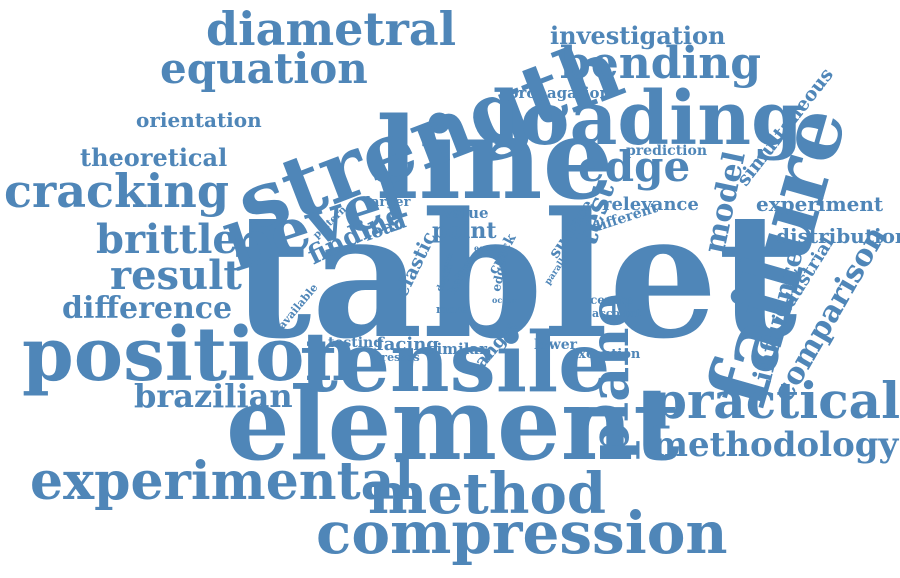 This screenshot has width=900, height=578. I want to click on word-experimental: experimental, so click(222, 481).